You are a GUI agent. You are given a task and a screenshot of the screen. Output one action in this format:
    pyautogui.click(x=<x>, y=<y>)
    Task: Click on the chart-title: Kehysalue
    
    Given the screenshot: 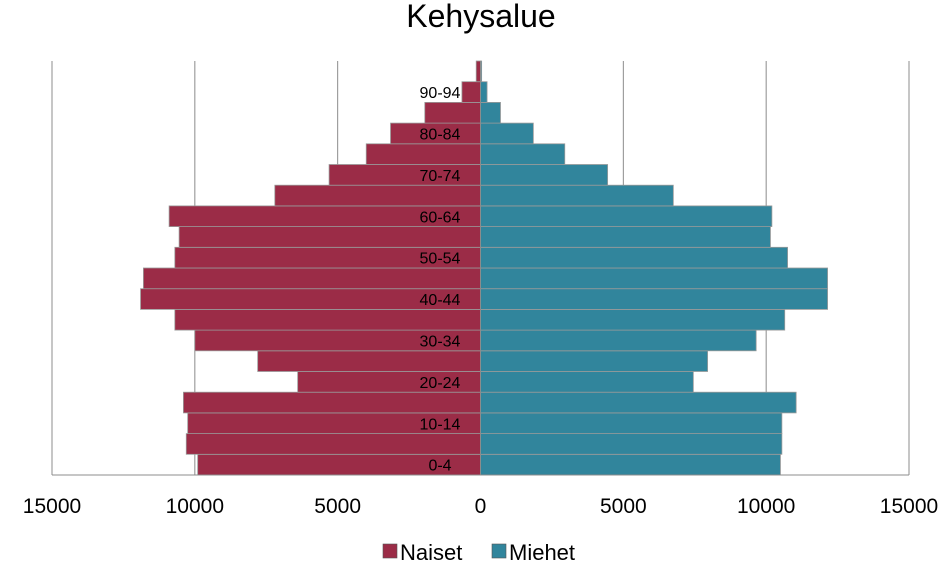 What is the action you would take?
    pyautogui.click(x=480, y=17)
    